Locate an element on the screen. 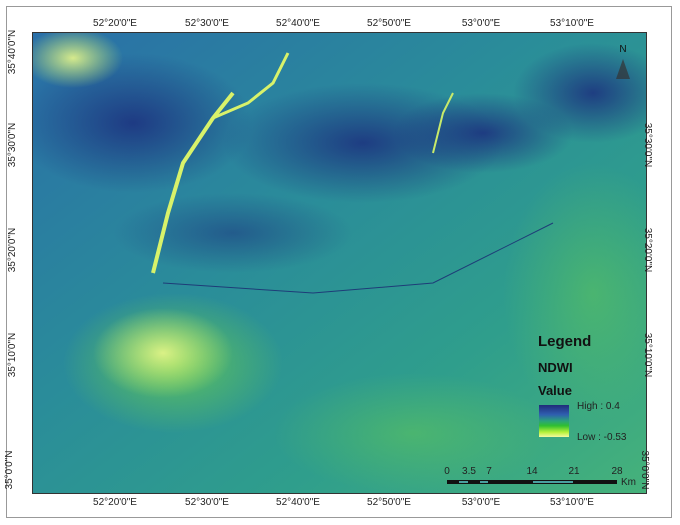 This screenshot has height=525, width=680. scale-bar is located at coordinates (532, 482).